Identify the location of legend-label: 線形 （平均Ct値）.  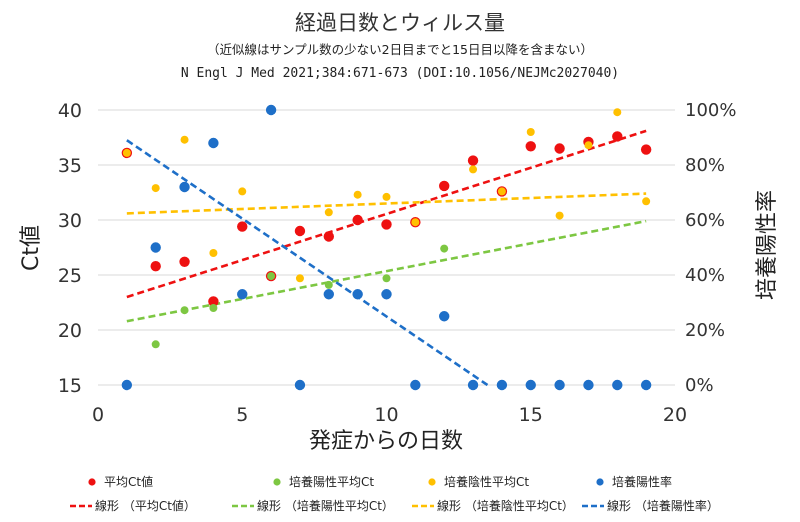
(145, 505).